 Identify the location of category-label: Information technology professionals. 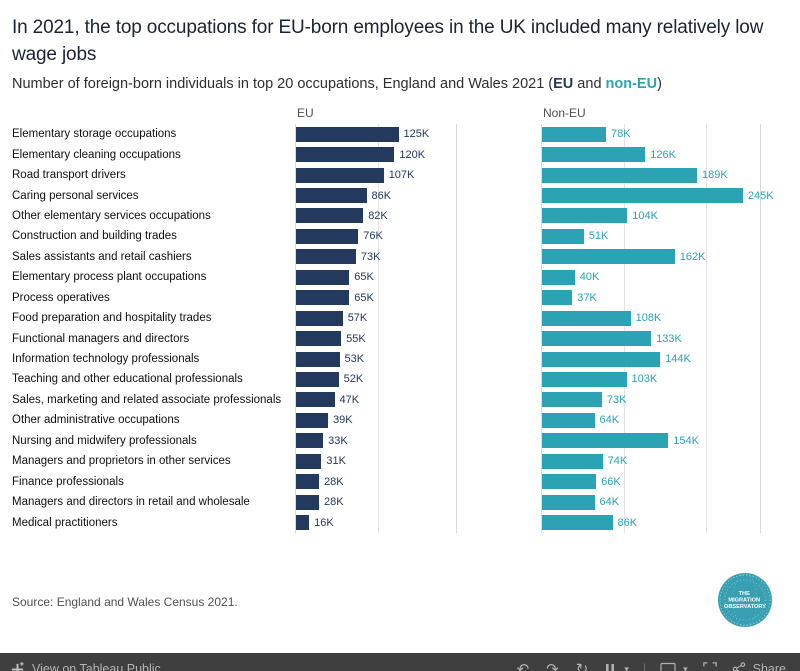
(106, 359).